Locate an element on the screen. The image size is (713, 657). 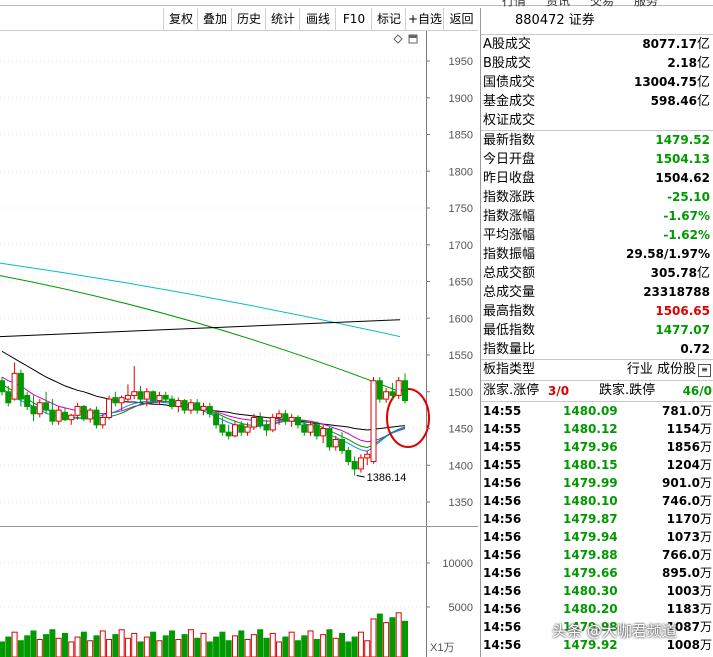
rows2-value: 0.72 is located at coordinates (695, 349).